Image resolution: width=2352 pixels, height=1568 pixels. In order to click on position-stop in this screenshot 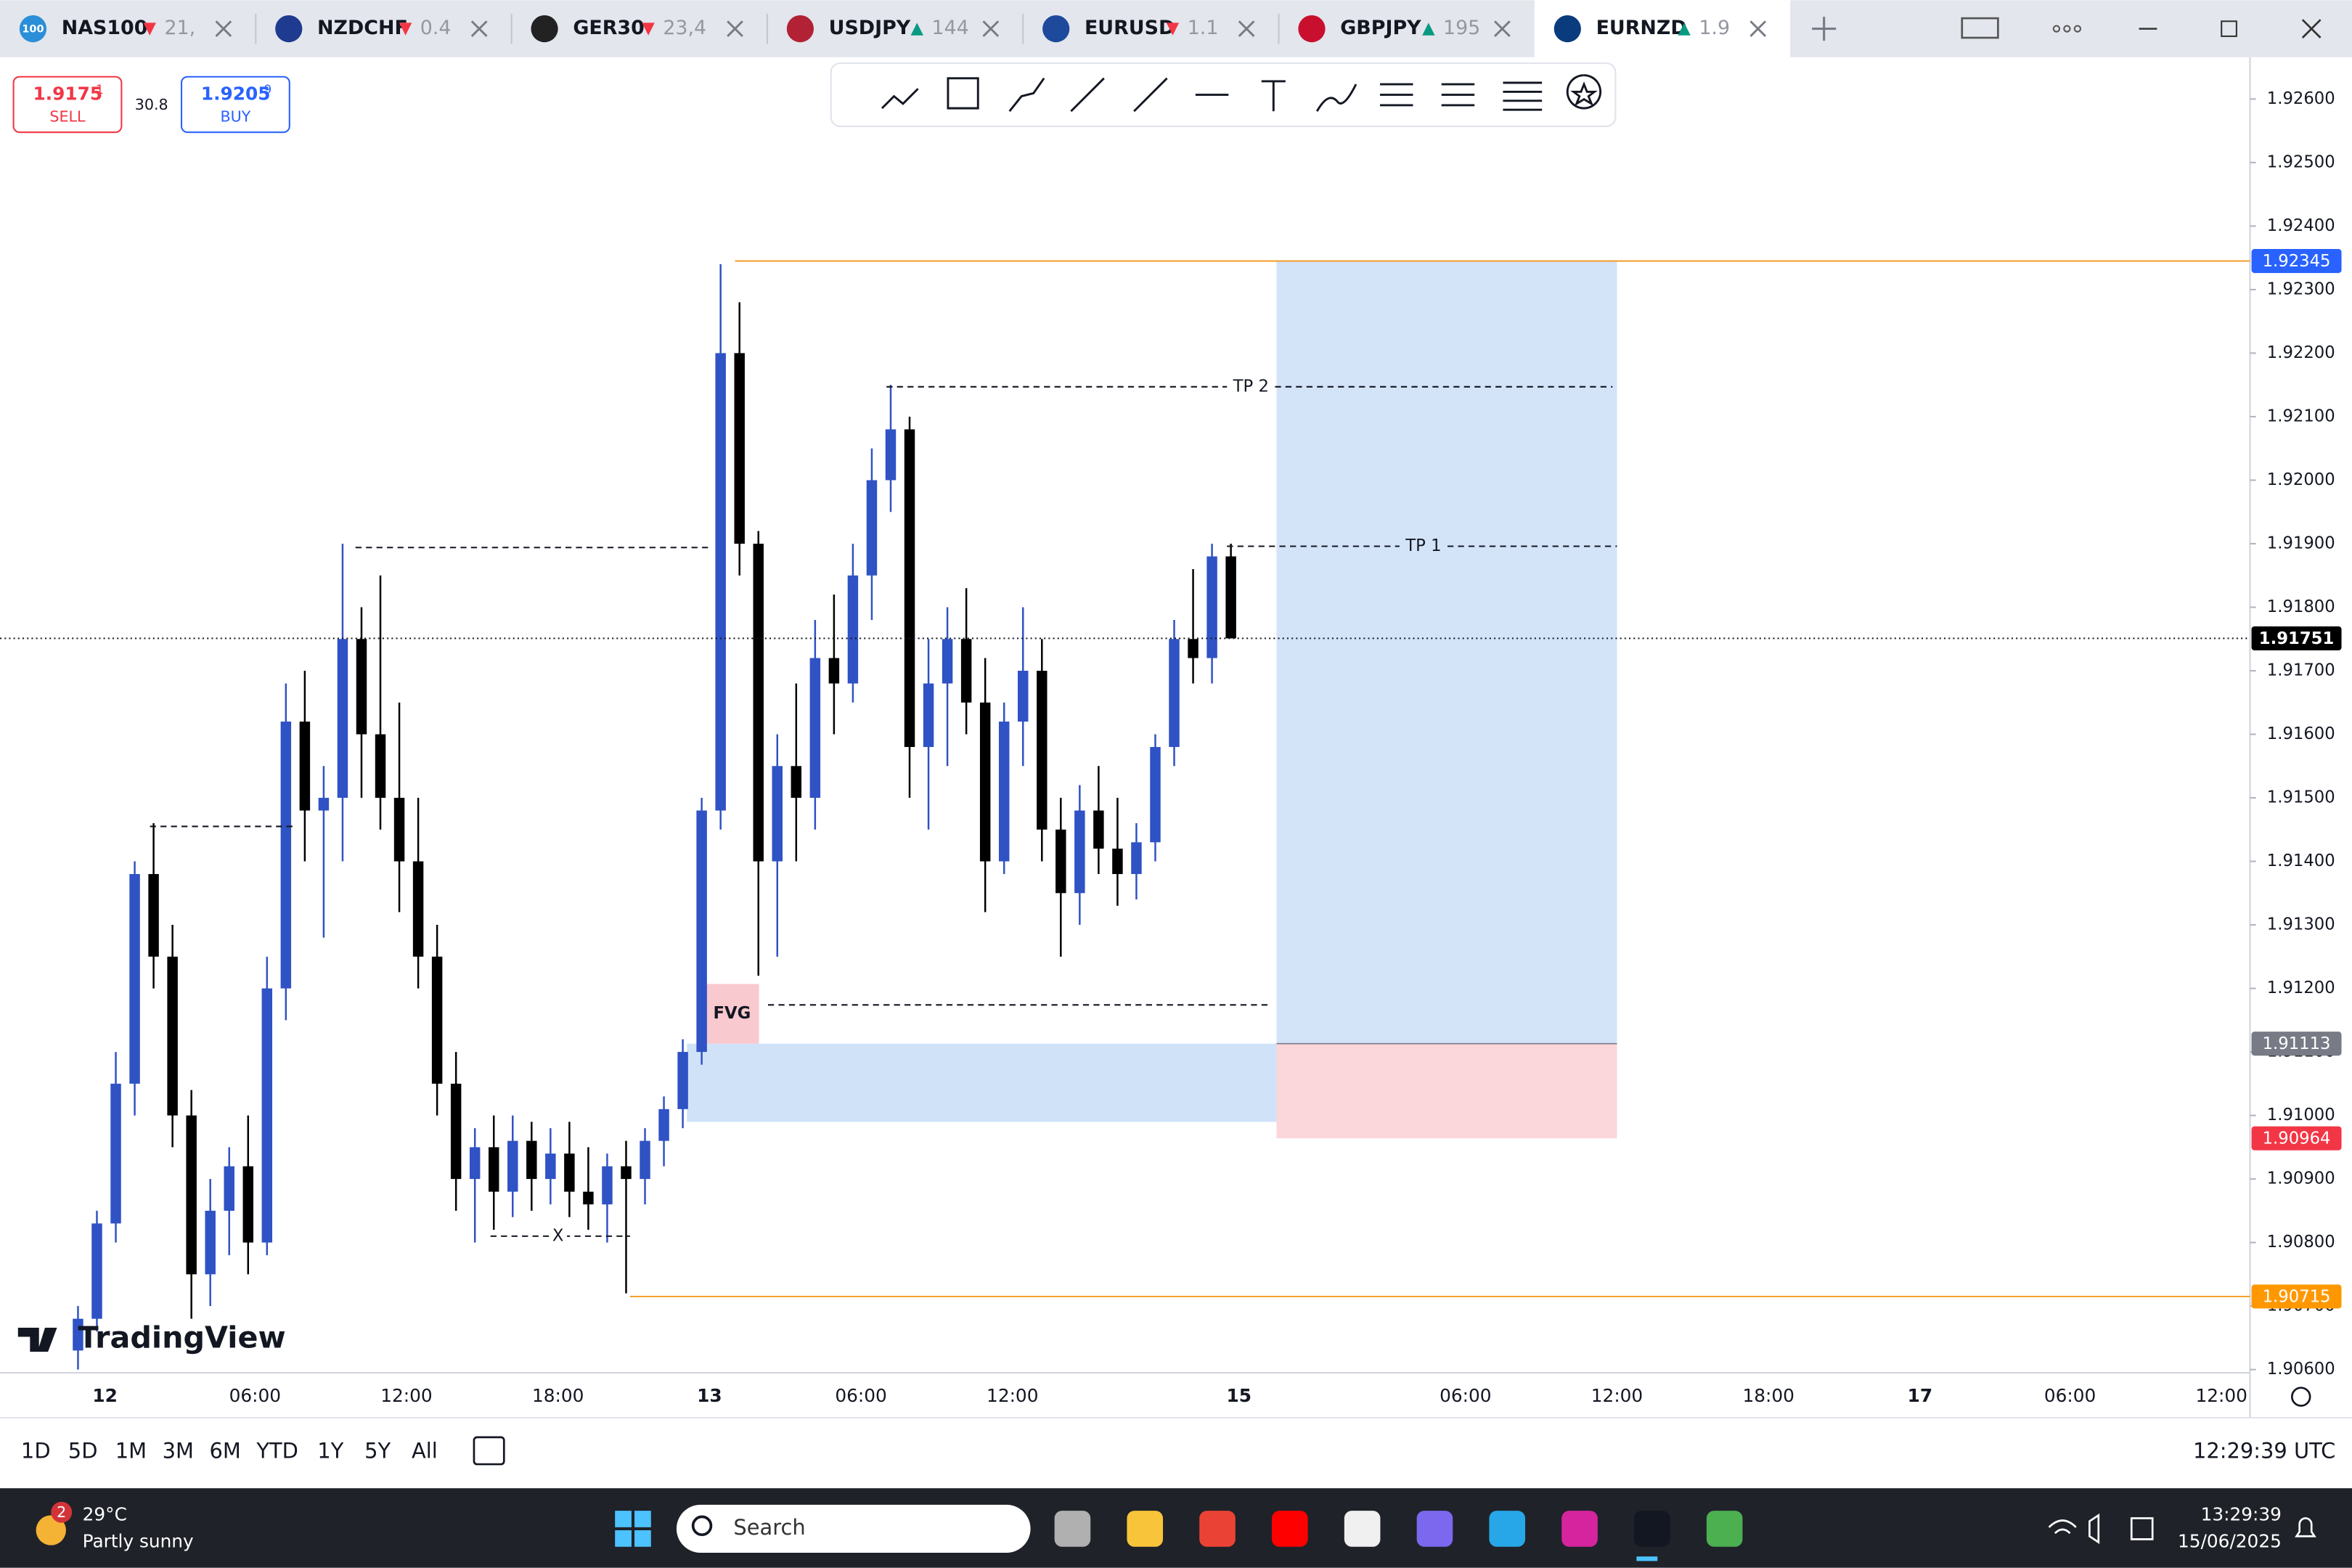, I will do `click(1447, 1091)`.